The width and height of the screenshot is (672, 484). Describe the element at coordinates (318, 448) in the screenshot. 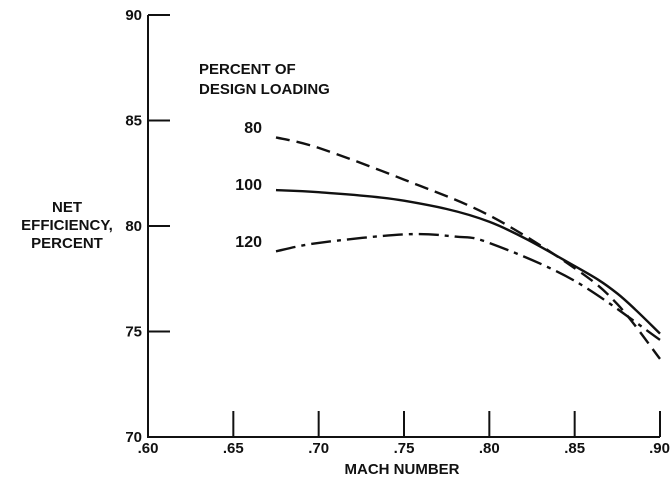

I see `x-tick-label: .70` at that location.